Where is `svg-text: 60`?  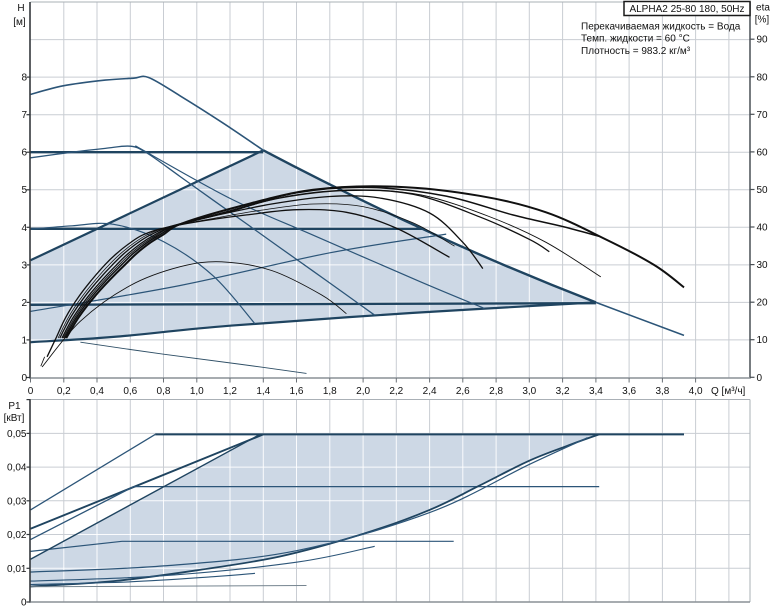
svg-text: 60 is located at coordinates (763, 152).